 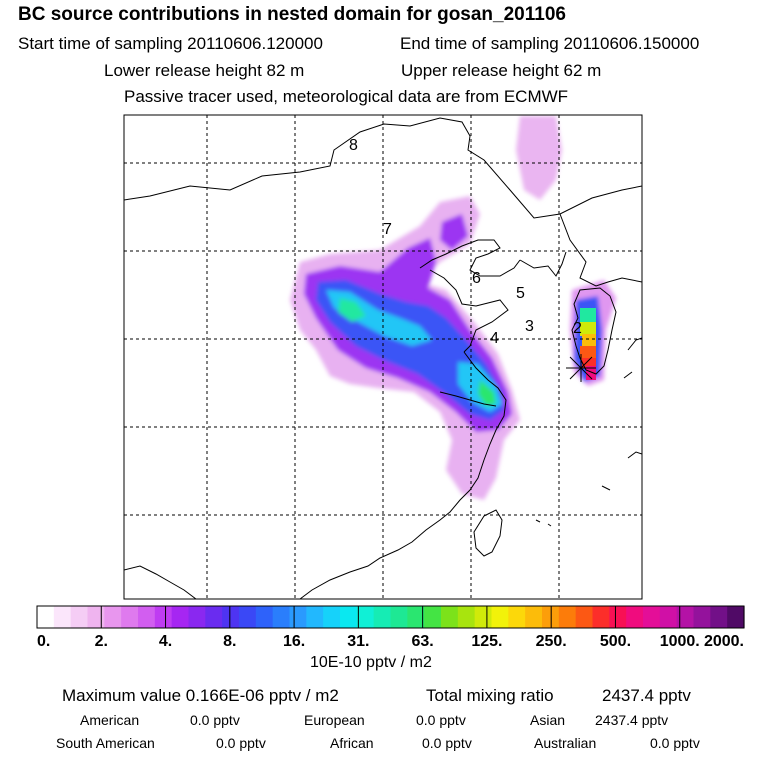 I want to click on region-label-4: 4, so click(x=494, y=338).